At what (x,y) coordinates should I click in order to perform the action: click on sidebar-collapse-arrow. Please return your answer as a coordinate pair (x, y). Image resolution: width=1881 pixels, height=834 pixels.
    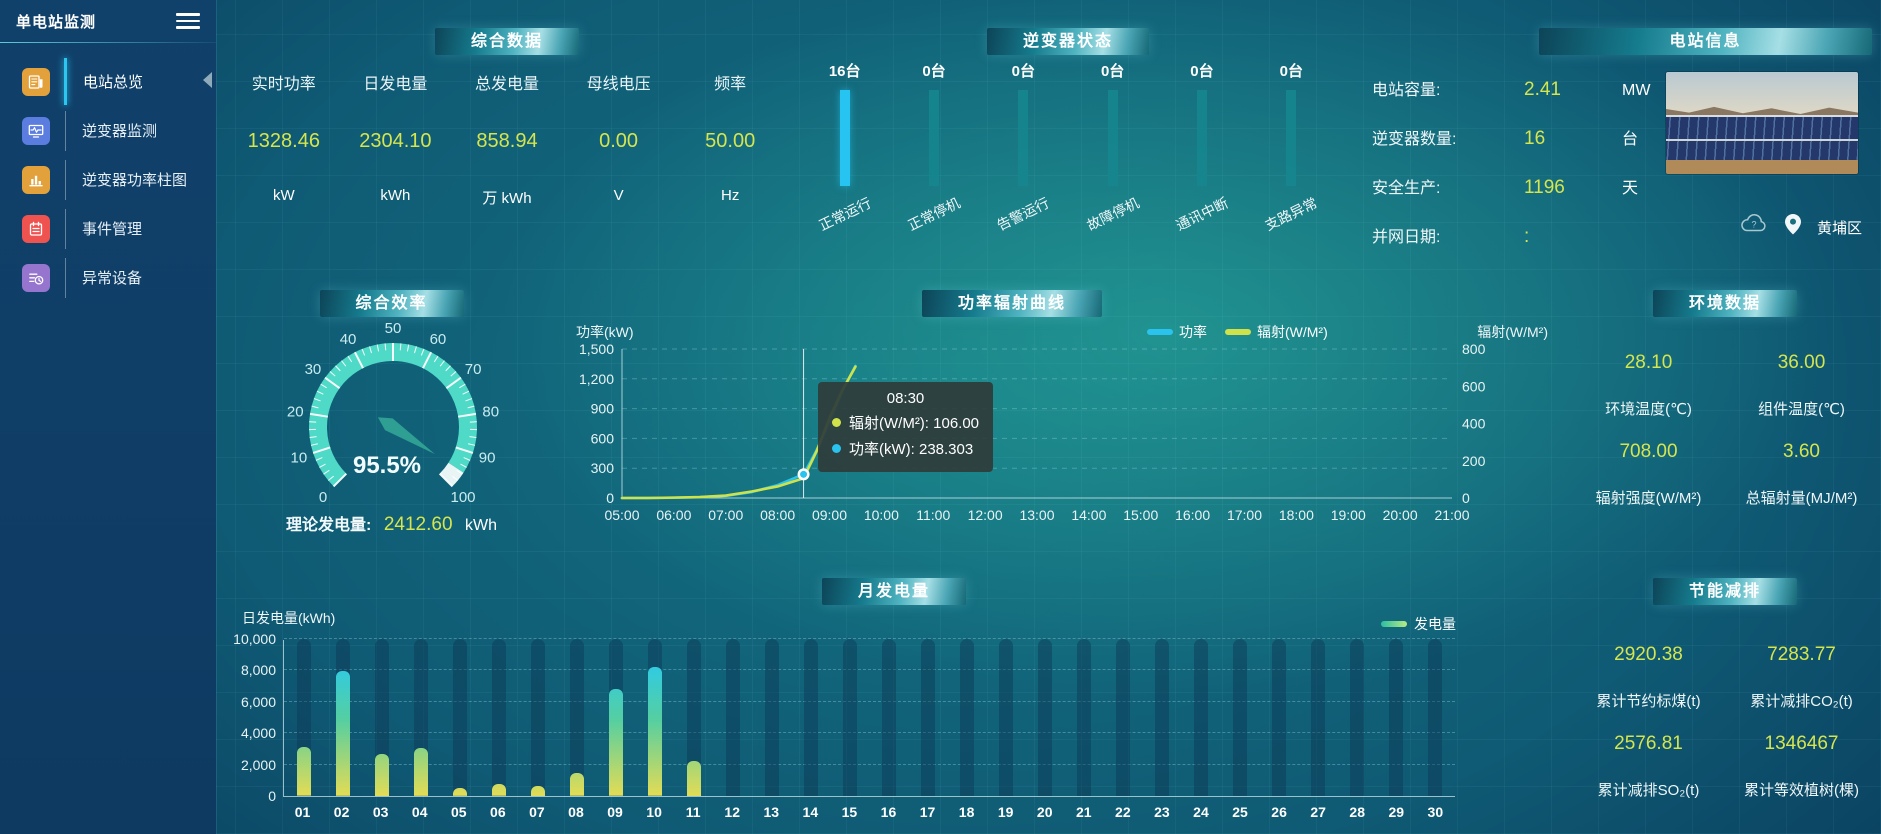
    Looking at the image, I should click on (207, 80).